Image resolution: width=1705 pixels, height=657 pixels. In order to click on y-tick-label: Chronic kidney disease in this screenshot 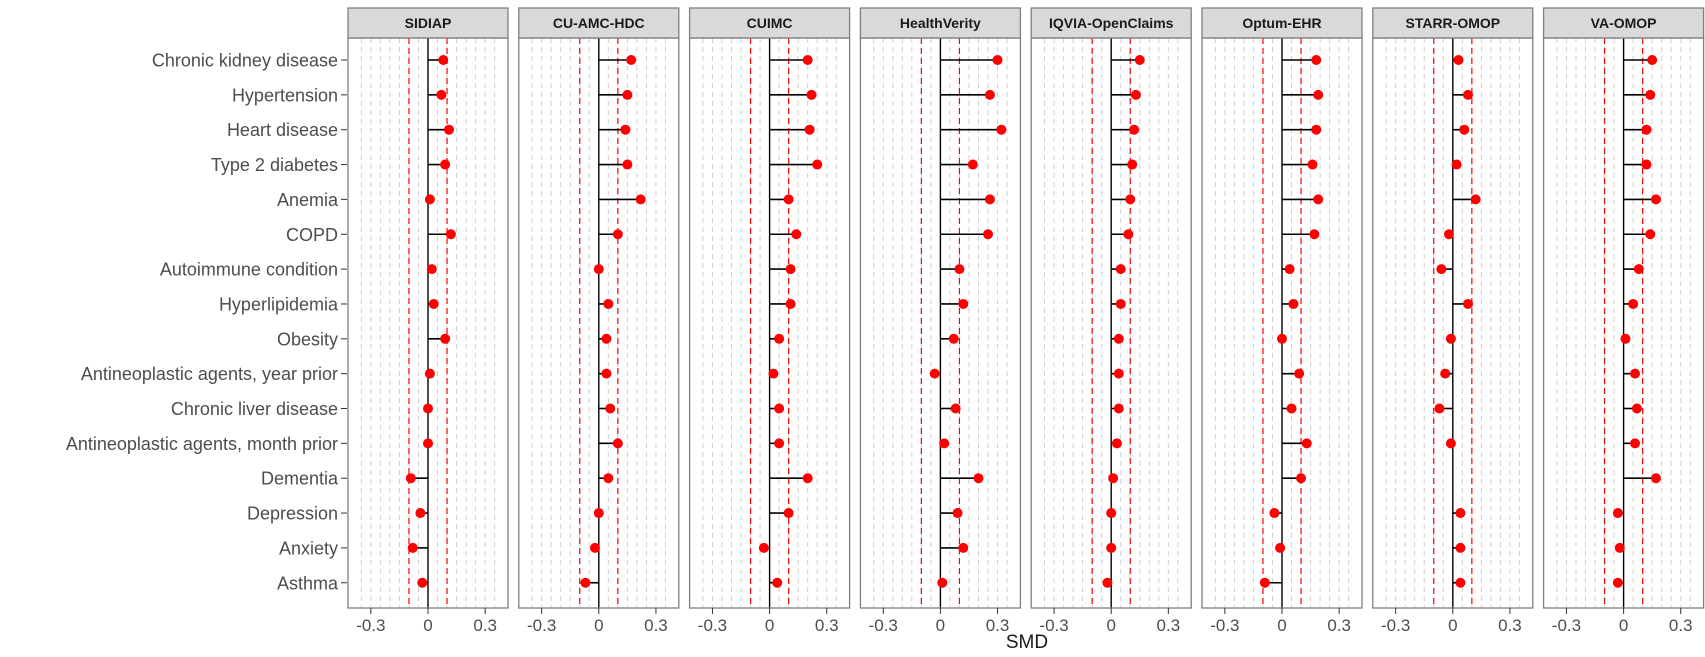, I will do `click(245, 61)`.